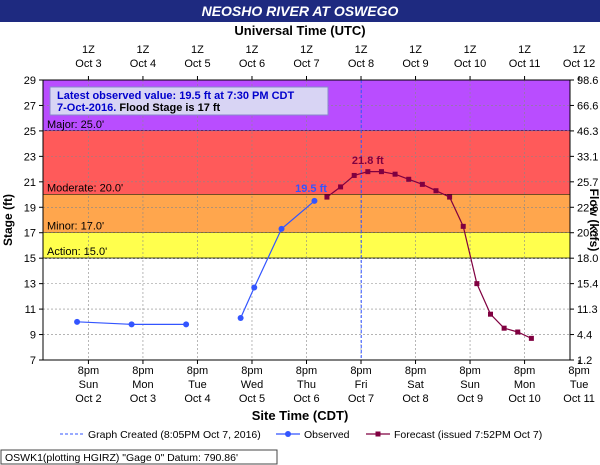 This screenshot has height=465, width=600. What do you see at coordinates (30, 285) in the screenshot?
I see `y-left-tick-label: 13` at bounding box center [30, 285].